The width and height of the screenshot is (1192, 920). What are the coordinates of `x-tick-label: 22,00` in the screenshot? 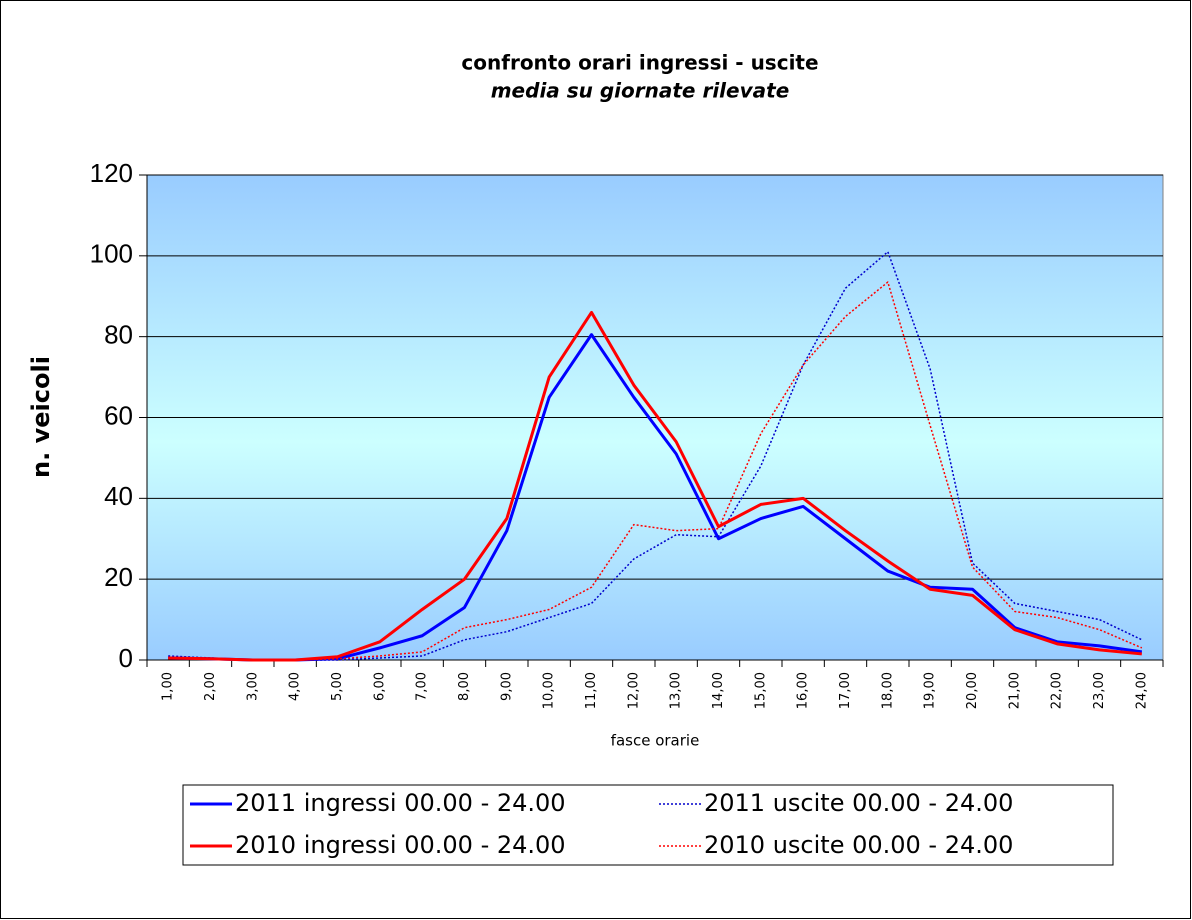 It's located at (1057, 690).